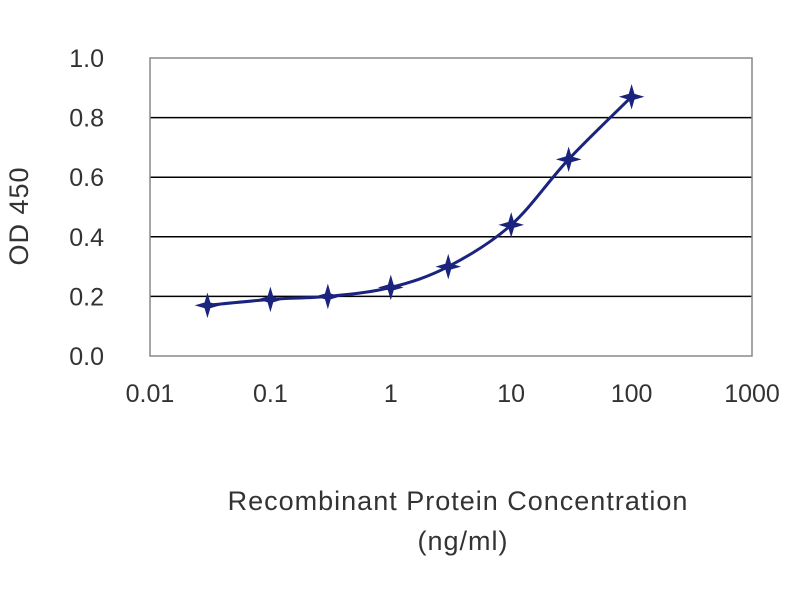 Image resolution: width=800 pixels, height=600 pixels. What do you see at coordinates (86, 297) in the screenshot?
I see `y-tick-label: 0.2` at bounding box center [86, 297].